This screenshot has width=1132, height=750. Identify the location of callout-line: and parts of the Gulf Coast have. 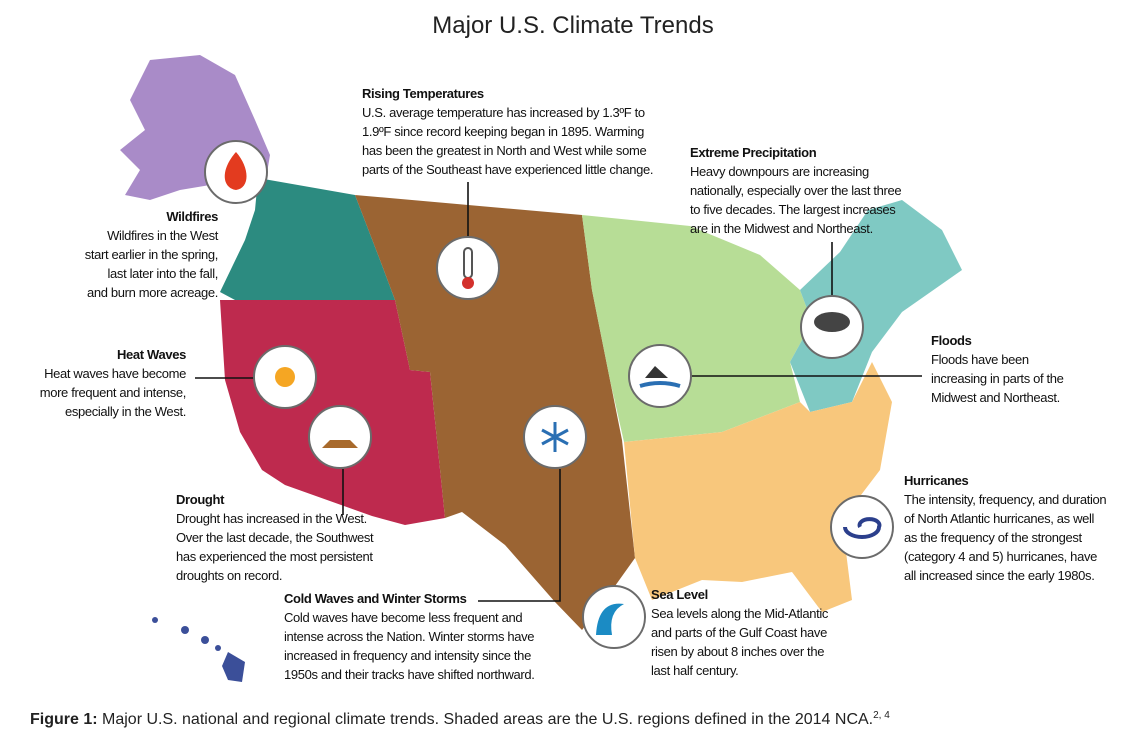
(739, 632).